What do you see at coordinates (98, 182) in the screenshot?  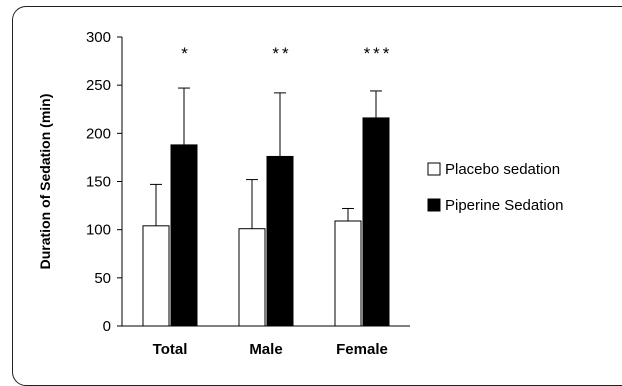 I see `y-tick-label: 150` at bounding box center [98, 182].